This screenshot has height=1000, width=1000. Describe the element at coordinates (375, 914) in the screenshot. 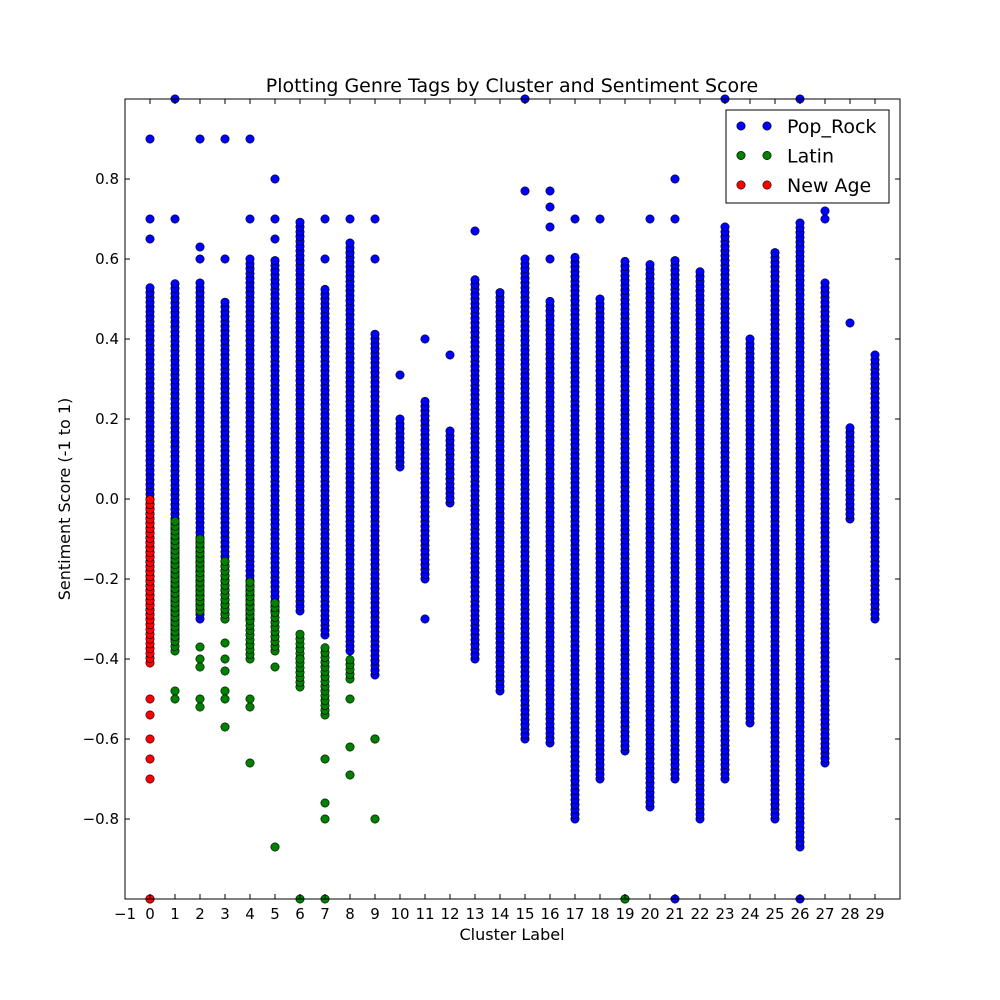

I see `x-tick-label: 9` at that location.